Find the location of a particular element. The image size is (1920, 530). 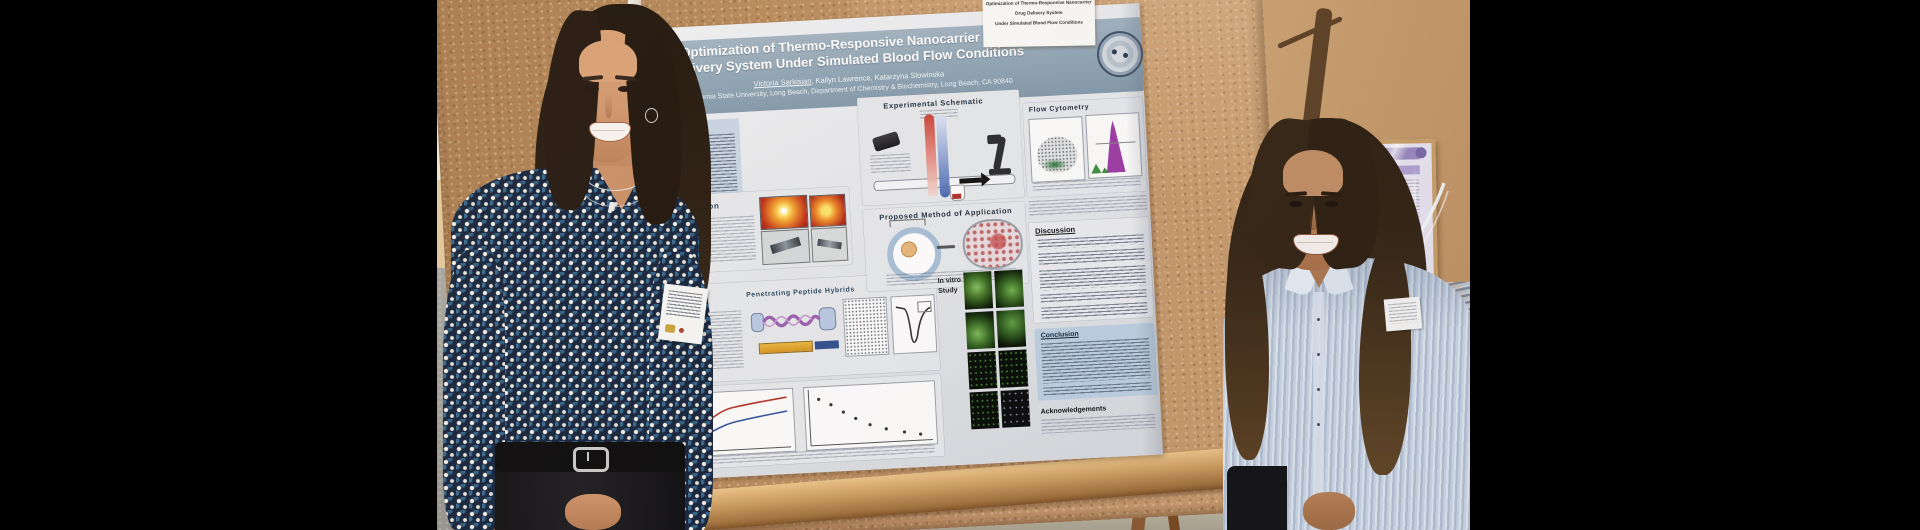

invitro-label-1: In vitro is located at coordinates (949, 280).